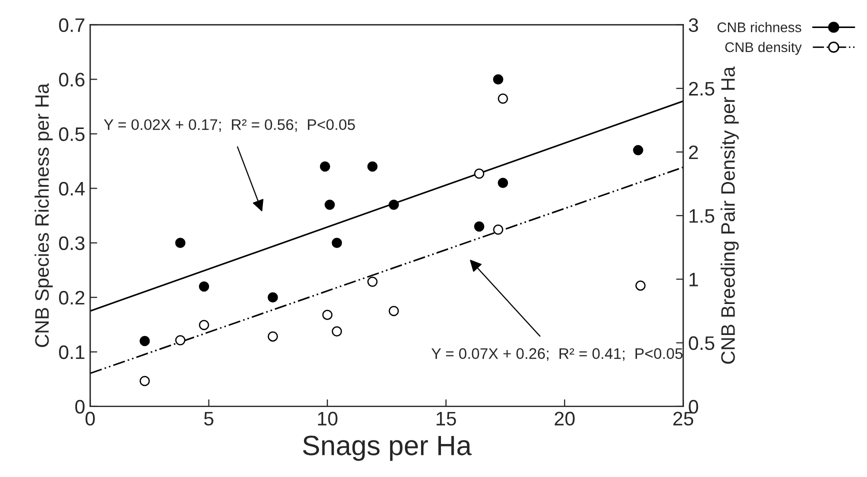 This screenshot has width=867, height=477. I want to click on y2-tick-label: 1.5, so click(702, 216).